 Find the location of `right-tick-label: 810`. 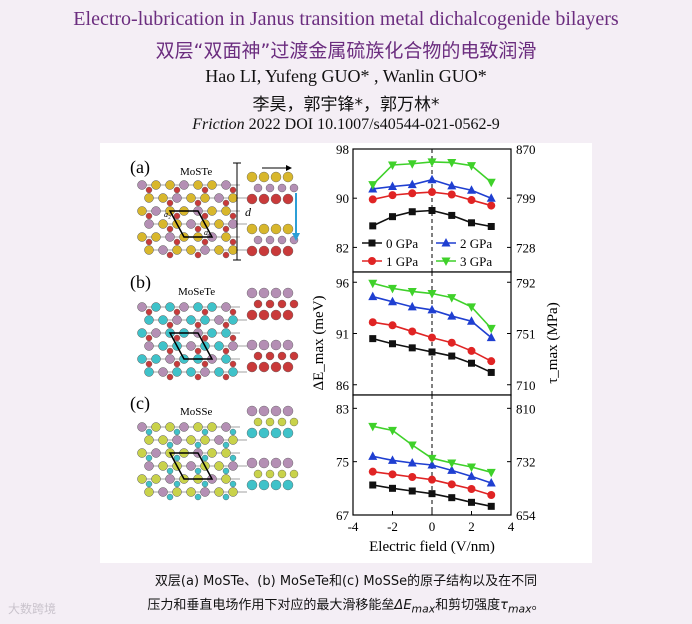

right-tick-label: 810 is located at coordinates (526, 408).